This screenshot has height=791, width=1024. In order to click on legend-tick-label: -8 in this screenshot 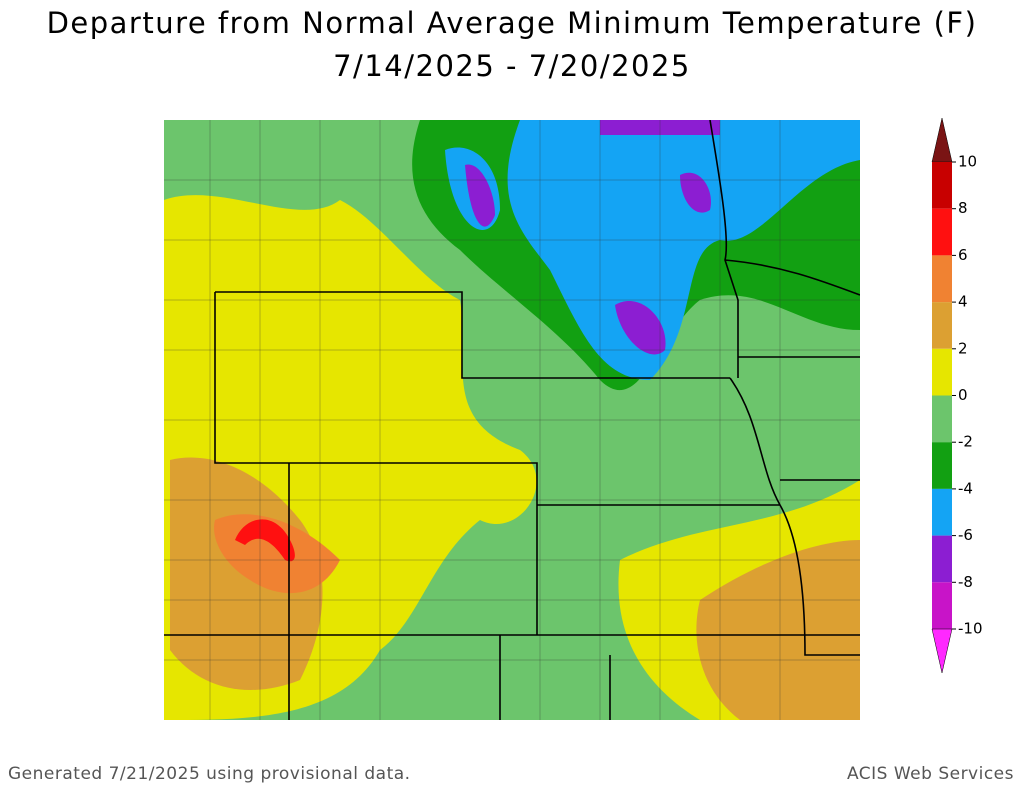, I will do `click(965, 582)`.